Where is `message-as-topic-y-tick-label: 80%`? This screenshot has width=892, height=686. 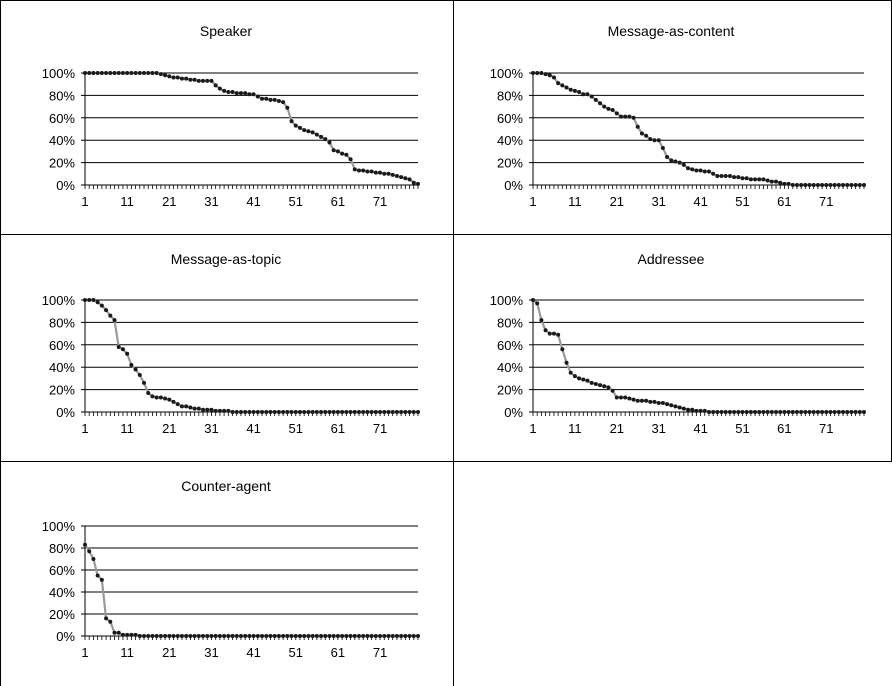
message-as-topic-y-tick-label: 80% is located at coordinates (62, 322).